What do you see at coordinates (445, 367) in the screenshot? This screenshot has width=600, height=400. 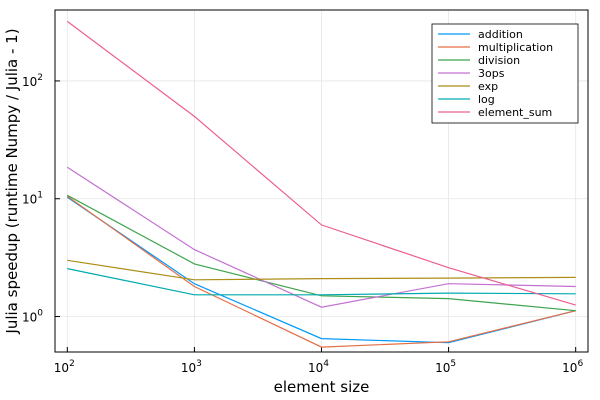 I see `x-tick-label: 10⁵` at bounding box center [445, 367].